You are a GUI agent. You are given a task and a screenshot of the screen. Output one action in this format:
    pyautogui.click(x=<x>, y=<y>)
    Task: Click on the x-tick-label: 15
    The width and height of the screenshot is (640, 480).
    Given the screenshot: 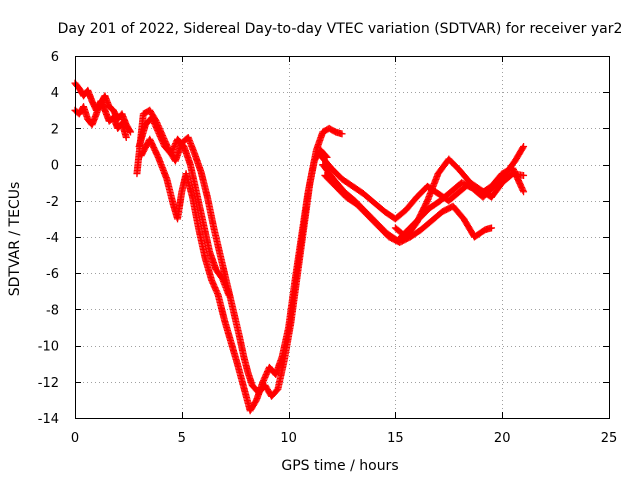 What is the action you would take?
    pyautogui.click(x=395, y=438)
    